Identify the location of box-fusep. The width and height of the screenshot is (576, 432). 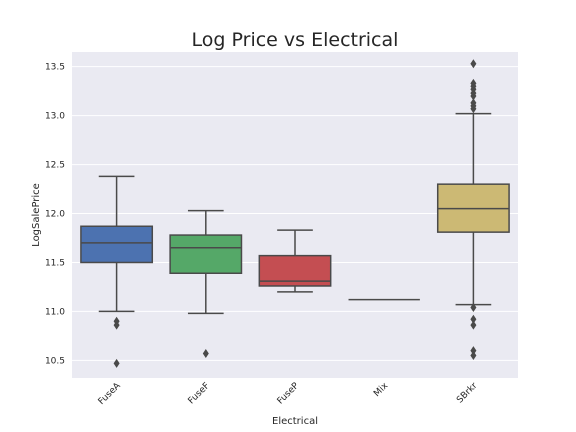
(295, 261).